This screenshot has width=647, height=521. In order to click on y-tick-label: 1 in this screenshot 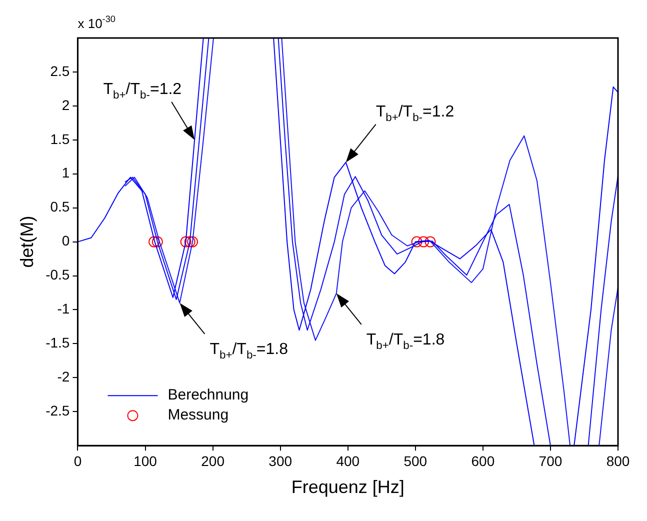, I will do `click(66, 172)`.